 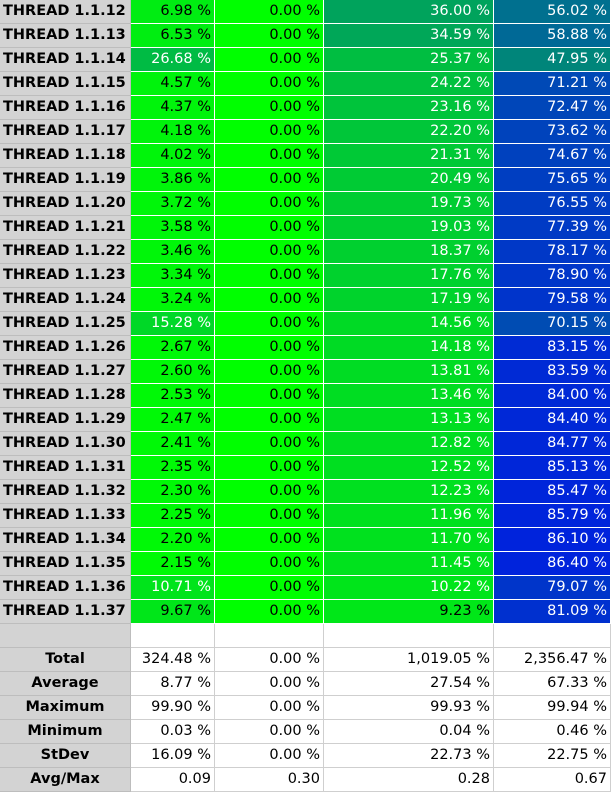 I want to click on thread-value-col-4: 72.47 %, so click(x=552, y=108).